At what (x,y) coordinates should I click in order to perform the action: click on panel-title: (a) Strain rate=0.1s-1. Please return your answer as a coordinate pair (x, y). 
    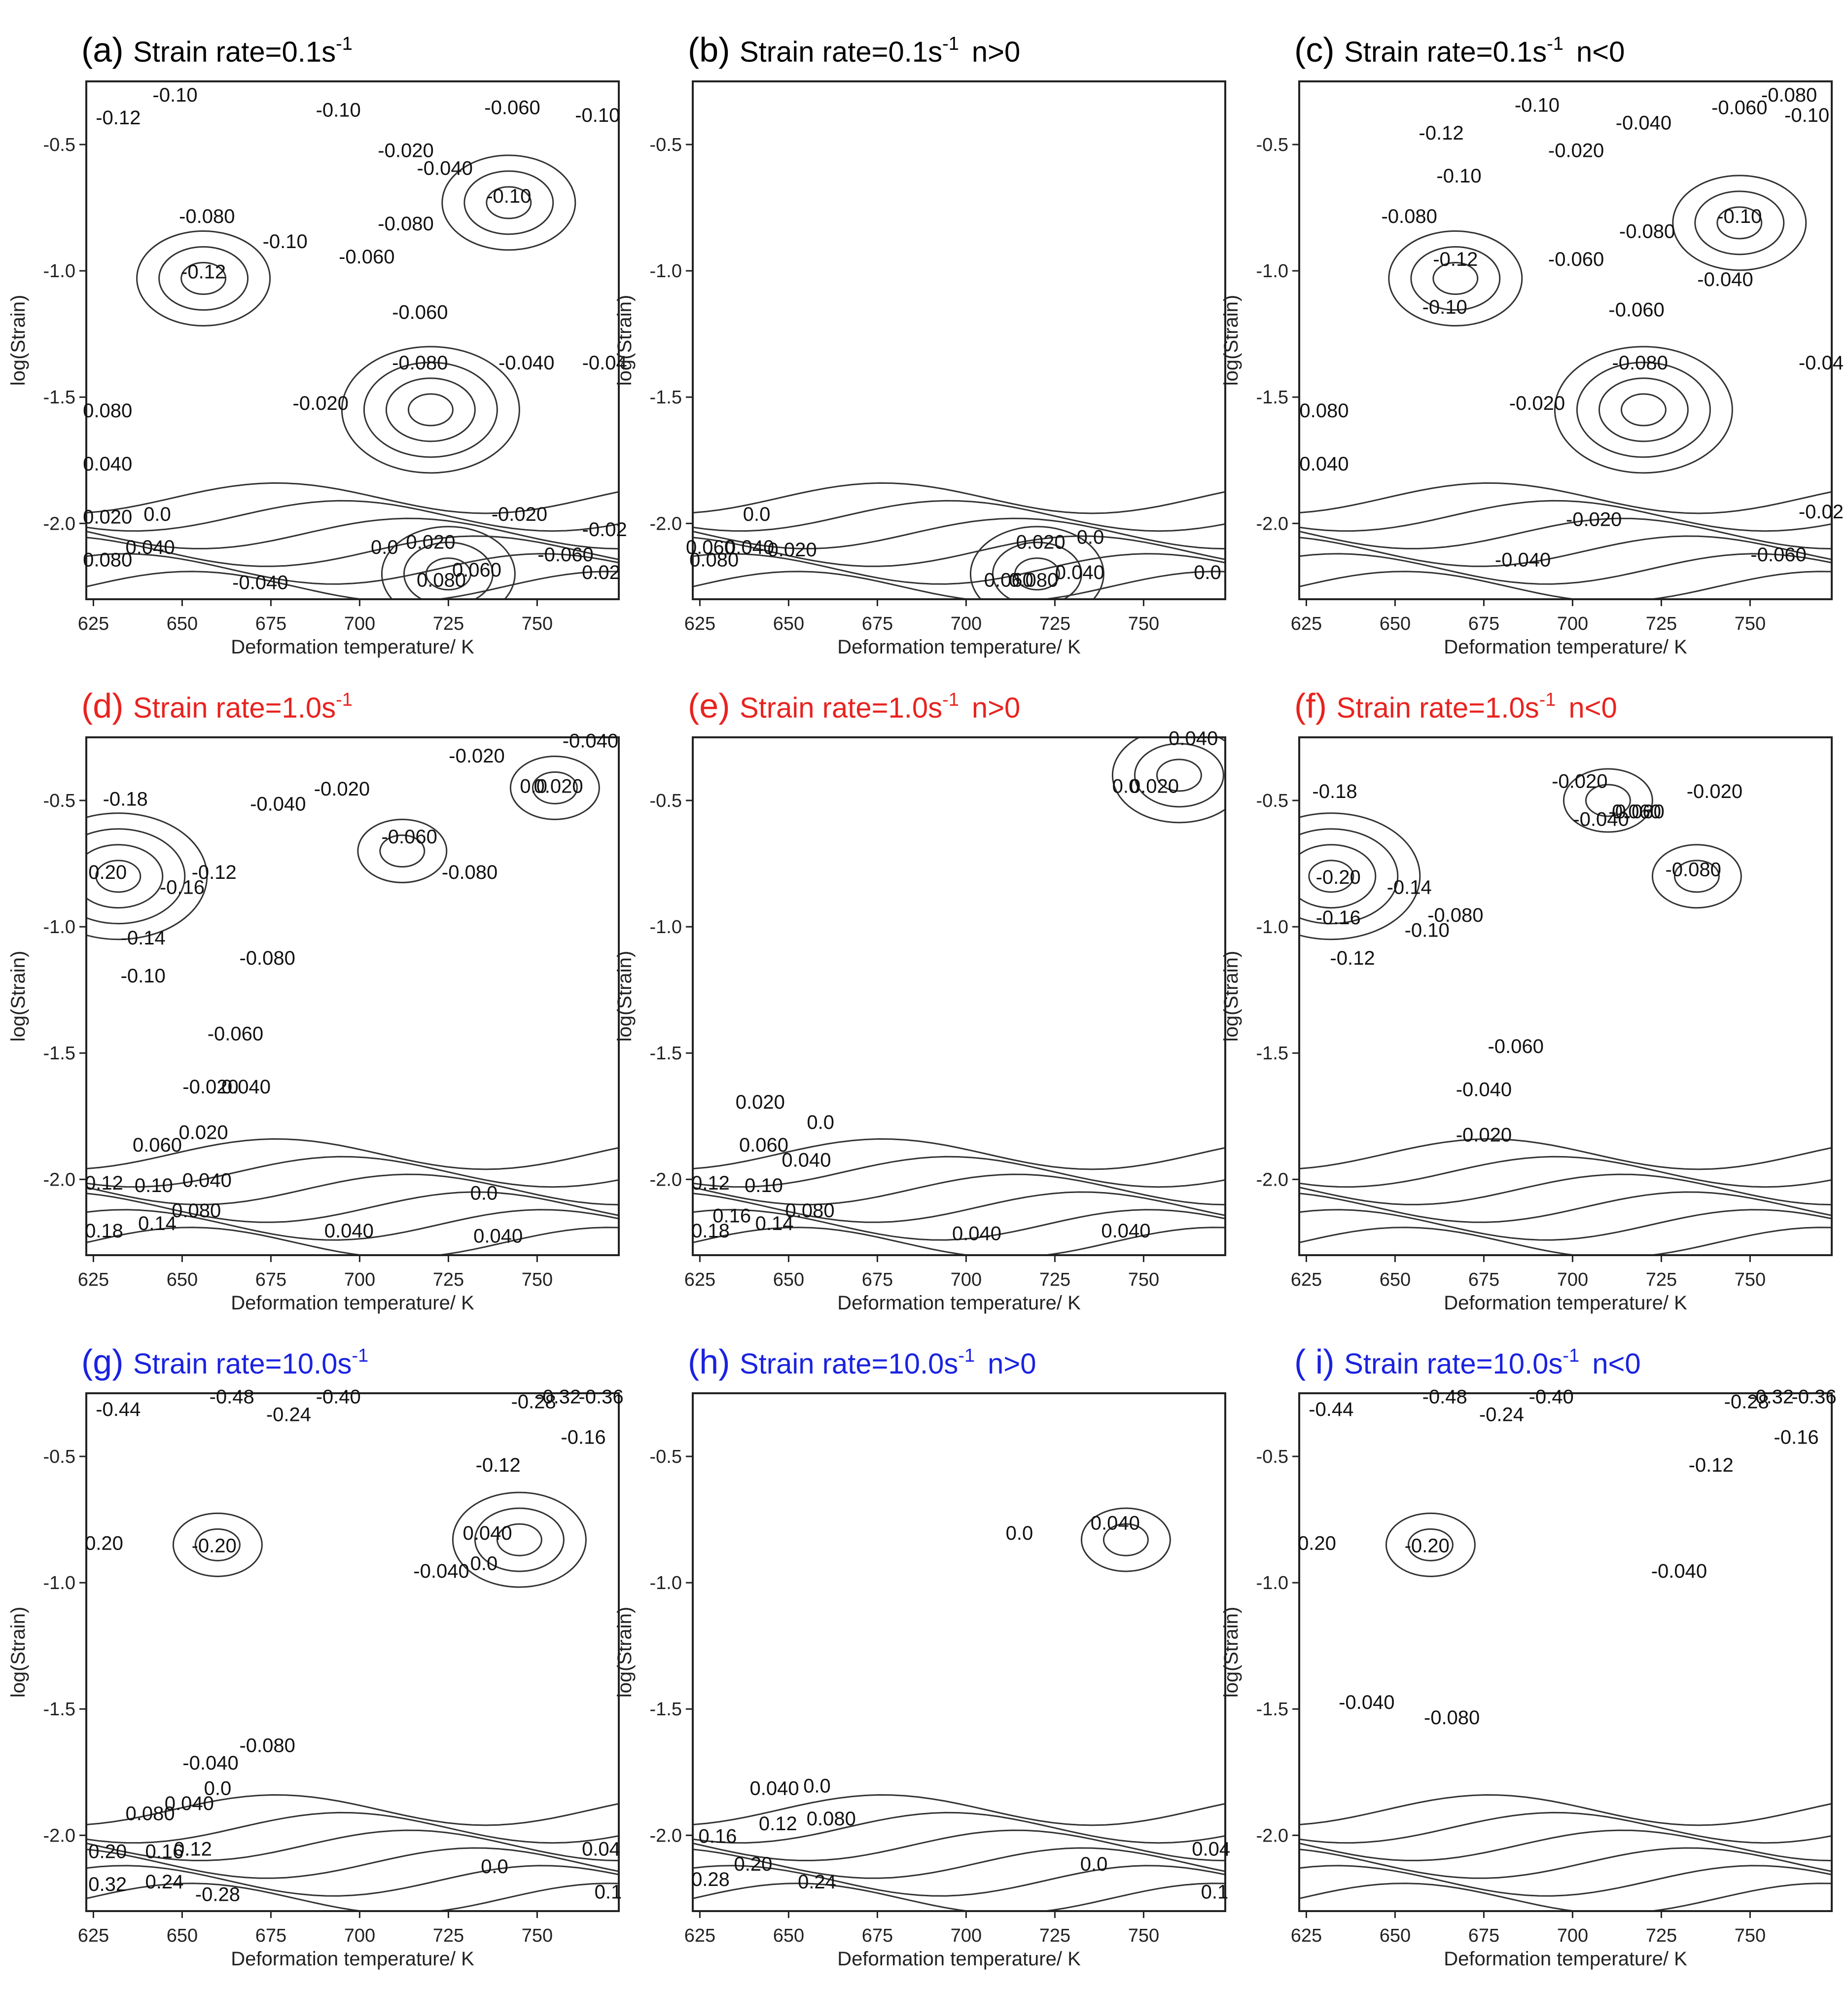
    Looking at the image, I should click on (217, 50).